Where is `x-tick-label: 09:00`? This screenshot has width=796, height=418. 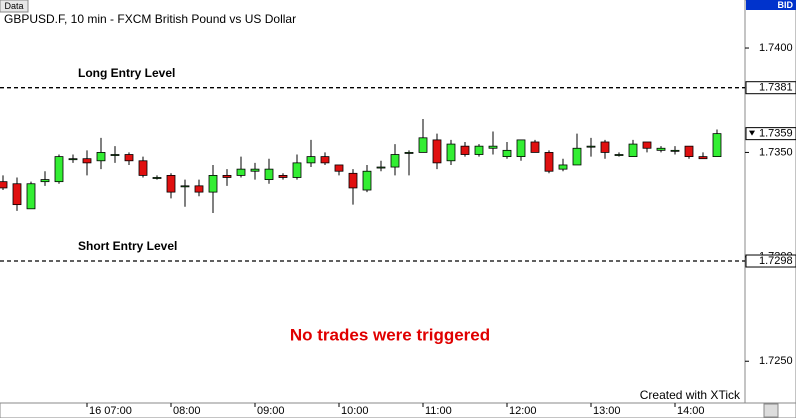
x-tick-label: 09:00 is located at coordinates (271, 411).